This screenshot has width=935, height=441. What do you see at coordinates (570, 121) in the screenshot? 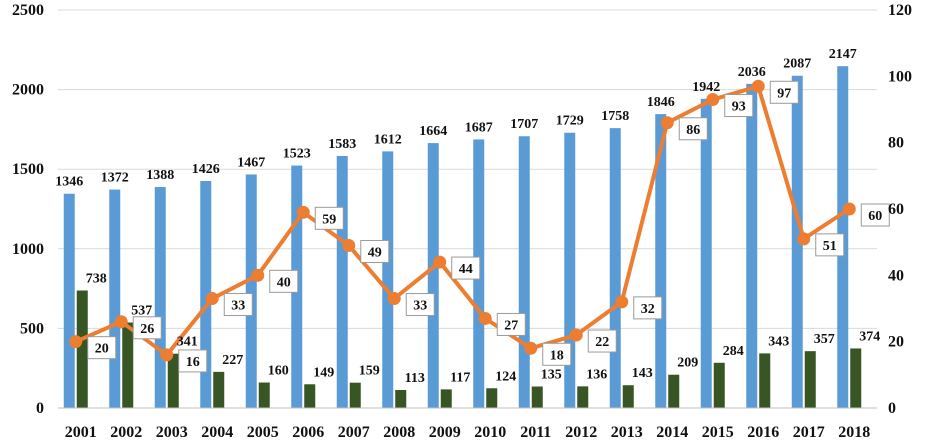
I see `bar-total-label: 1729` at bounding box center [570, 121].